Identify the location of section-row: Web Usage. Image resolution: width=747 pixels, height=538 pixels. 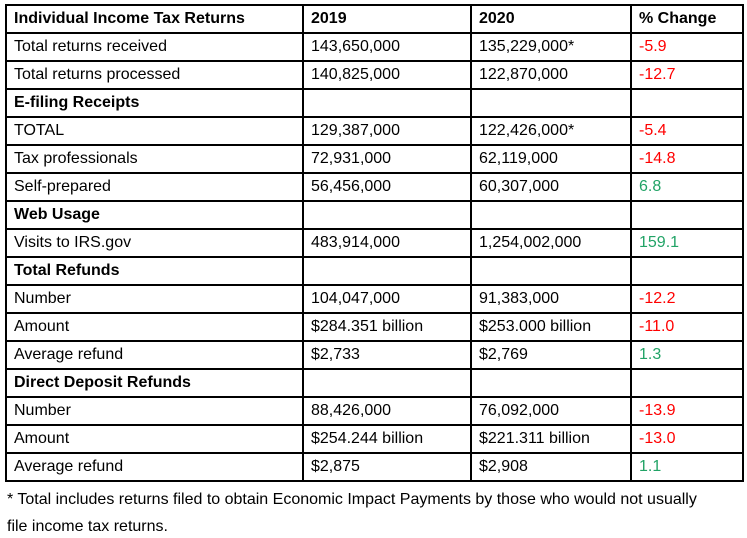
(374, 215).